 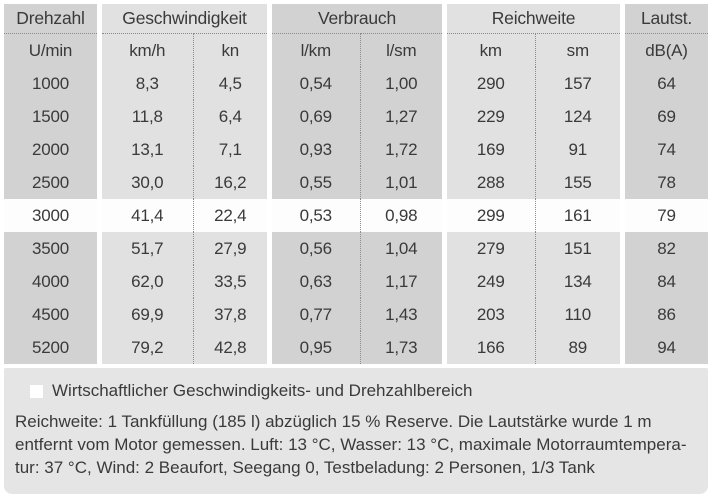 I want to click on table-cell: 82, so click(x=667, y=248).